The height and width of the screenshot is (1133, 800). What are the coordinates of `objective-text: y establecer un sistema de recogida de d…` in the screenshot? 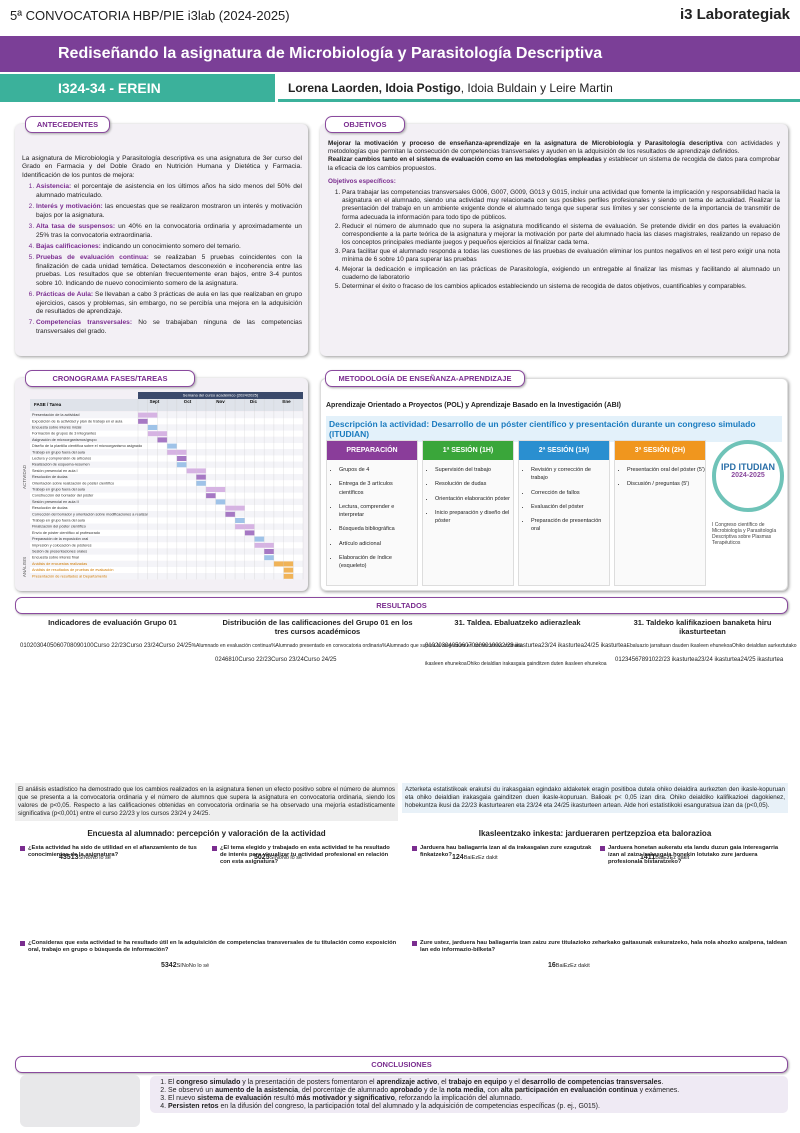 It's located at (554, 164).